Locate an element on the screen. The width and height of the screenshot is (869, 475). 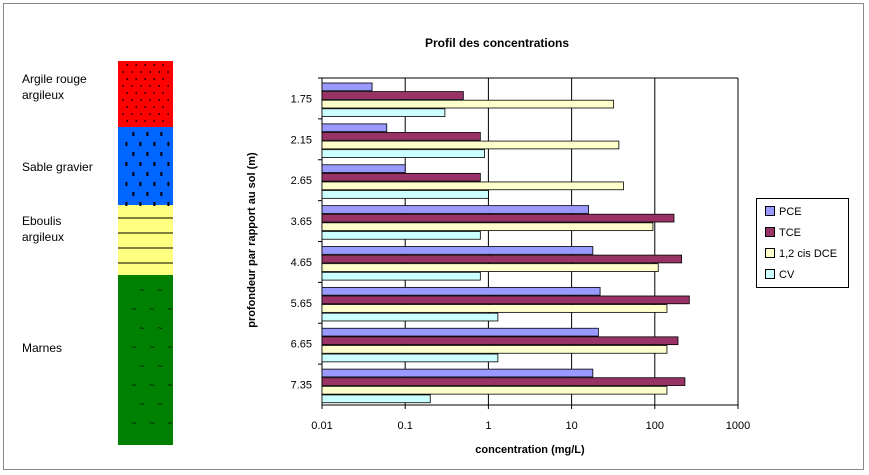
y-tick-label: 3.65 is located at coordinates (301, 222).